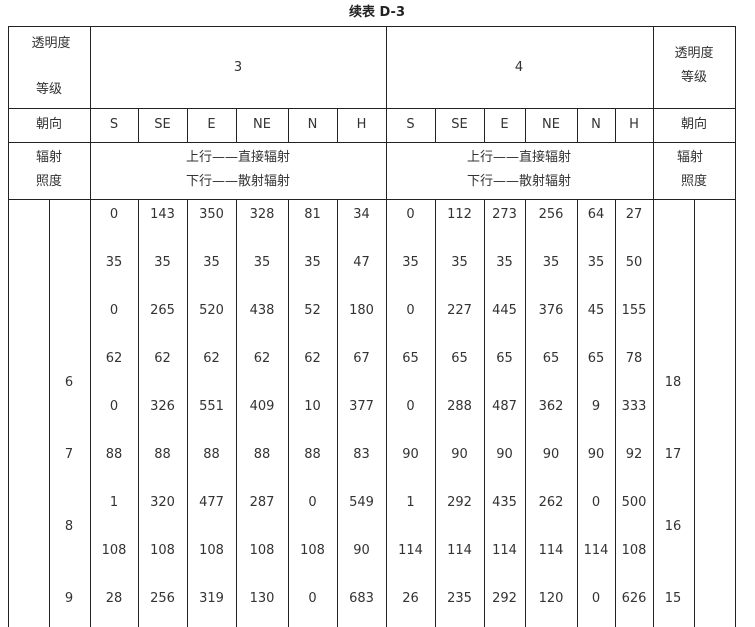  I want to click on right-grade-value: 18, so click(673, 382).